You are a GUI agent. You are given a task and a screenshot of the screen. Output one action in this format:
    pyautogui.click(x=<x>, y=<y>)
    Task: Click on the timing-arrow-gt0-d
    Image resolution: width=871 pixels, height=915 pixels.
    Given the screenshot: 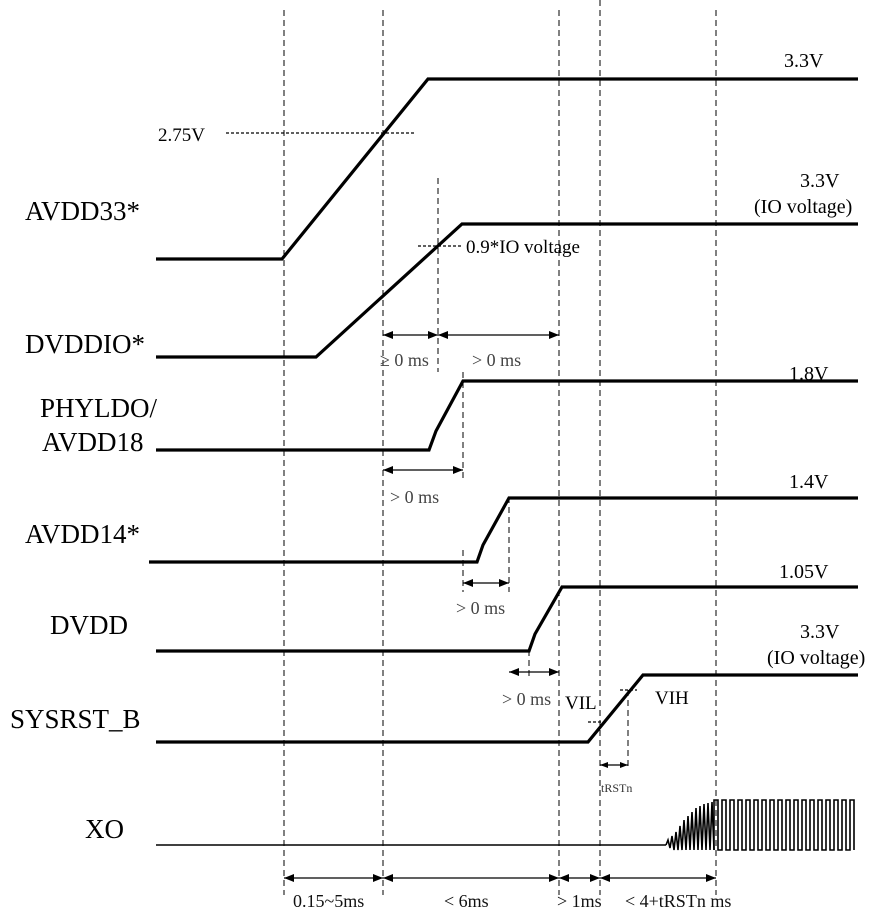 What is the action you would take?
    pyautogui.click(x=534, y=672)
    